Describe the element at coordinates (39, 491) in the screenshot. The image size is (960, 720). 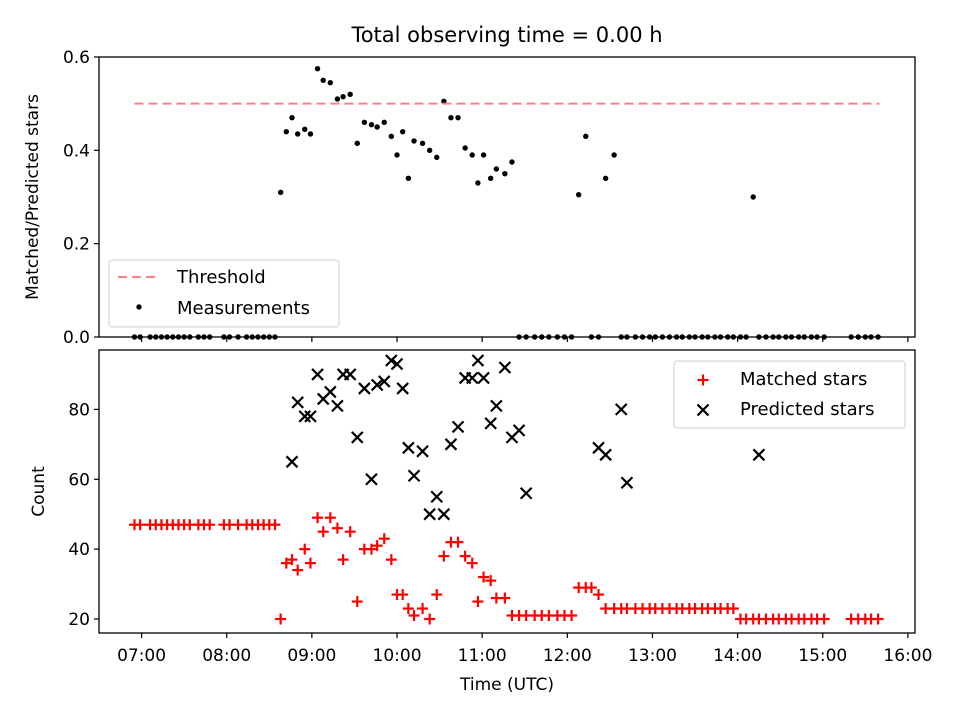
I see `count-y-axis-label: Count` at that location.